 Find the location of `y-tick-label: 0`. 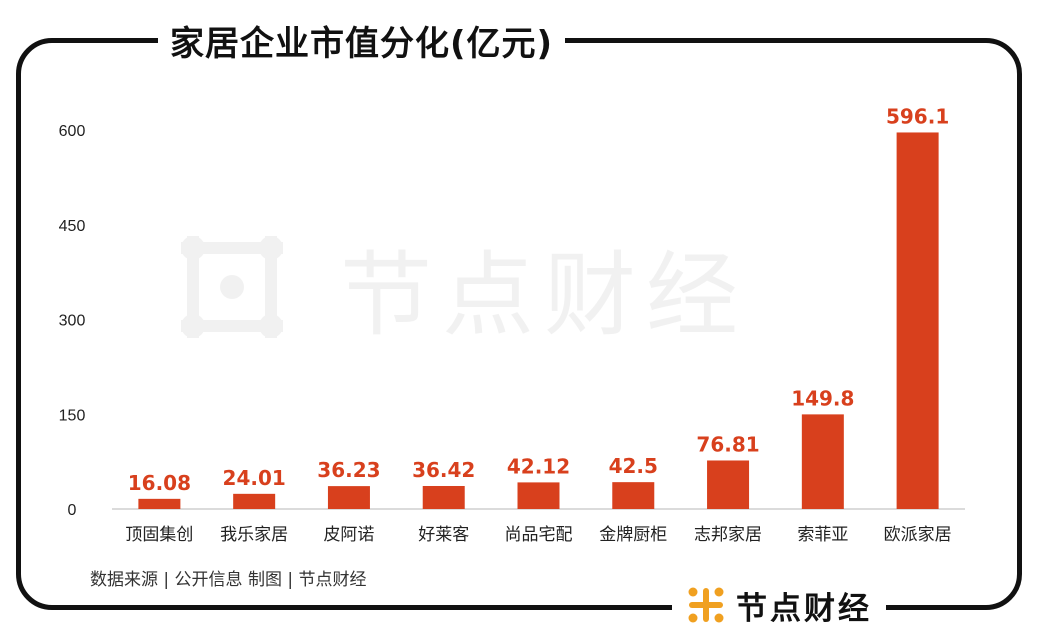

y-tick-label: 0 is located at coordinates (72, 510).